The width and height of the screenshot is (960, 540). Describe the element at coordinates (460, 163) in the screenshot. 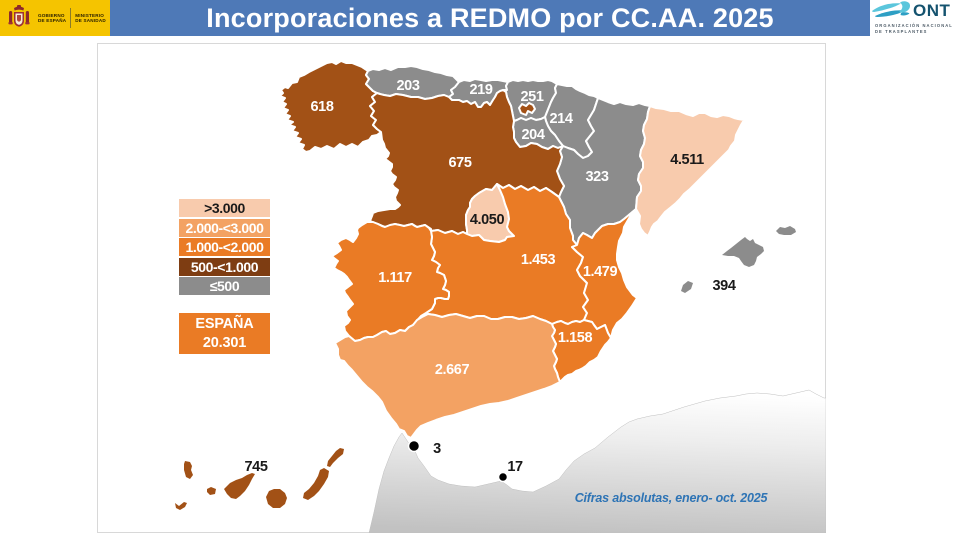

I see `label-castilla-y-leon: 675` at that location.